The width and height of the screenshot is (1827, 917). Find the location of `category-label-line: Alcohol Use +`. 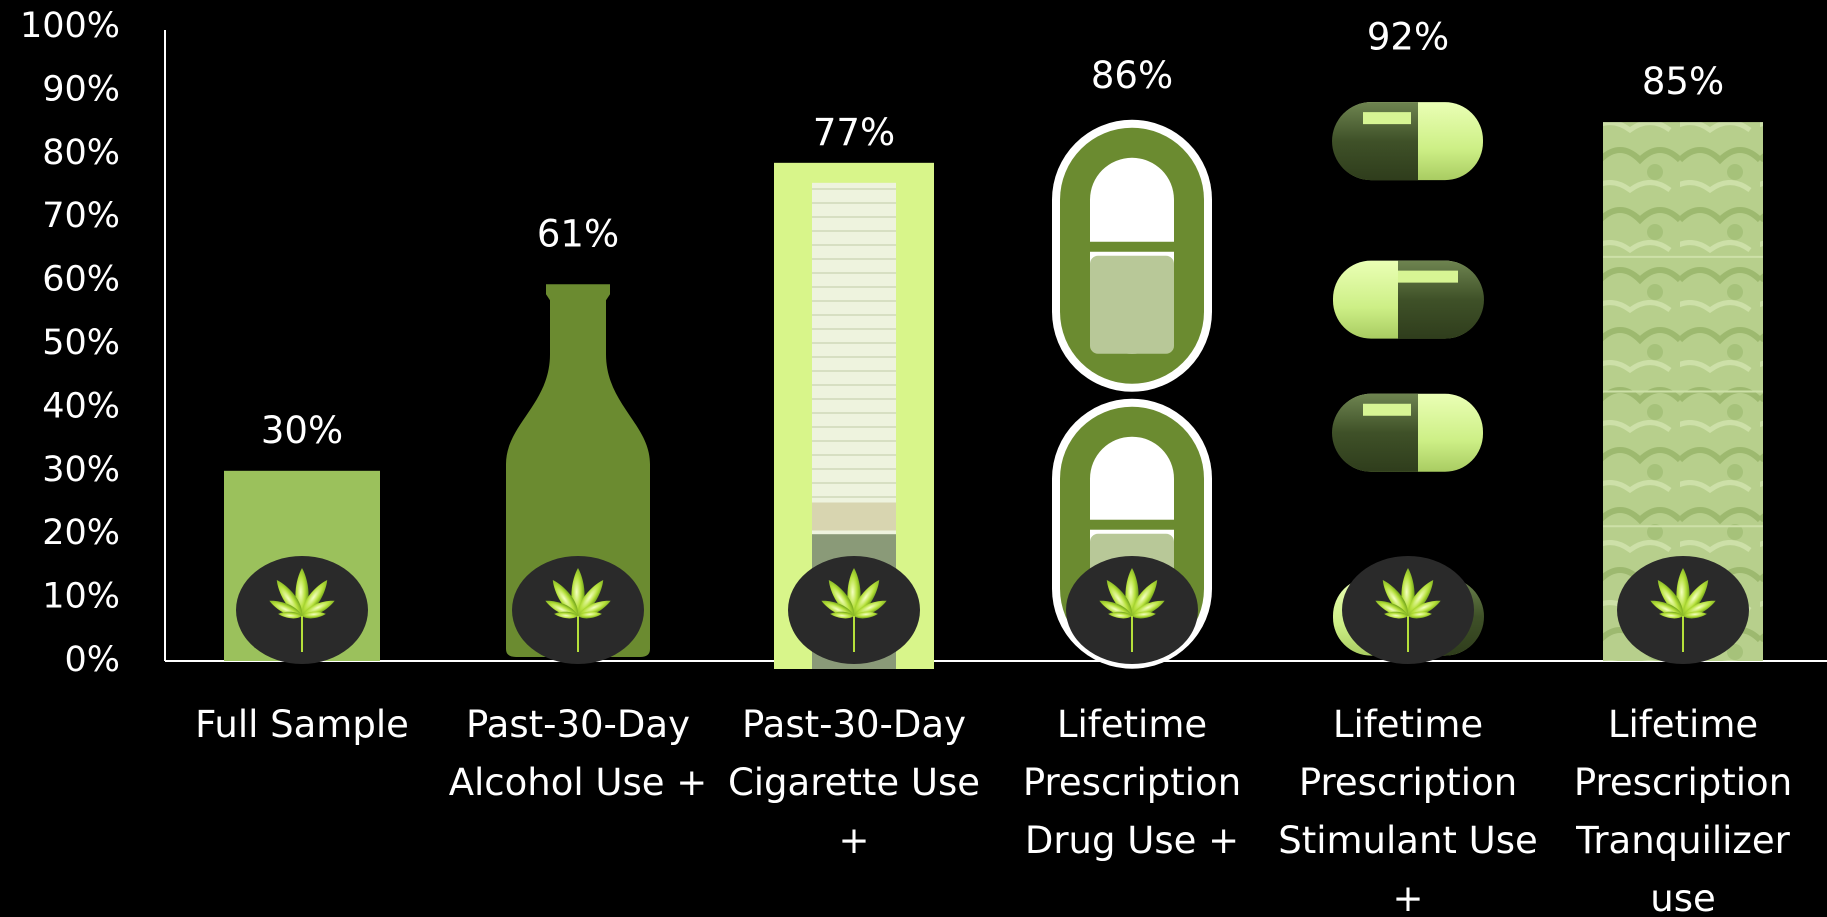

category-label-line: Alcohol Use + is located at coordinates (578, 782).